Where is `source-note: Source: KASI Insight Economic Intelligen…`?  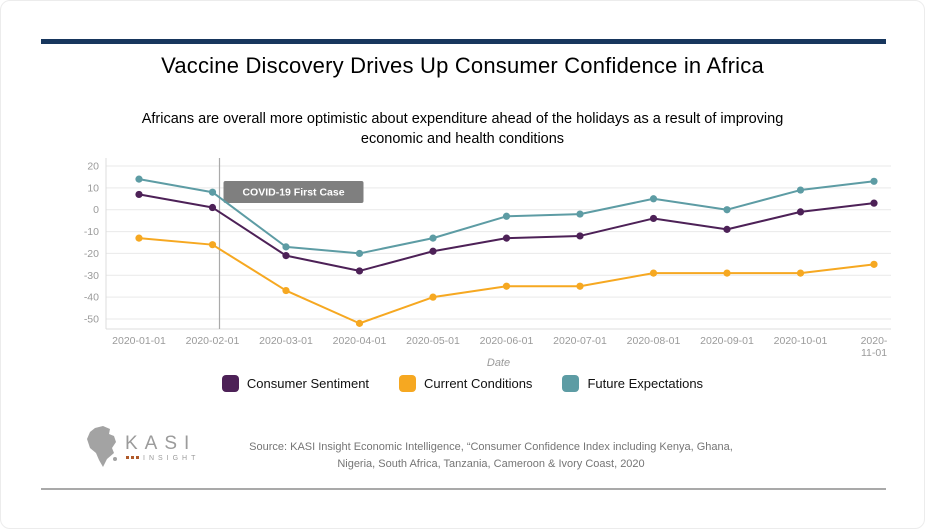
source-note: Source: KASI Insight Economic Intelligen… is located at coordinates (491, 455).